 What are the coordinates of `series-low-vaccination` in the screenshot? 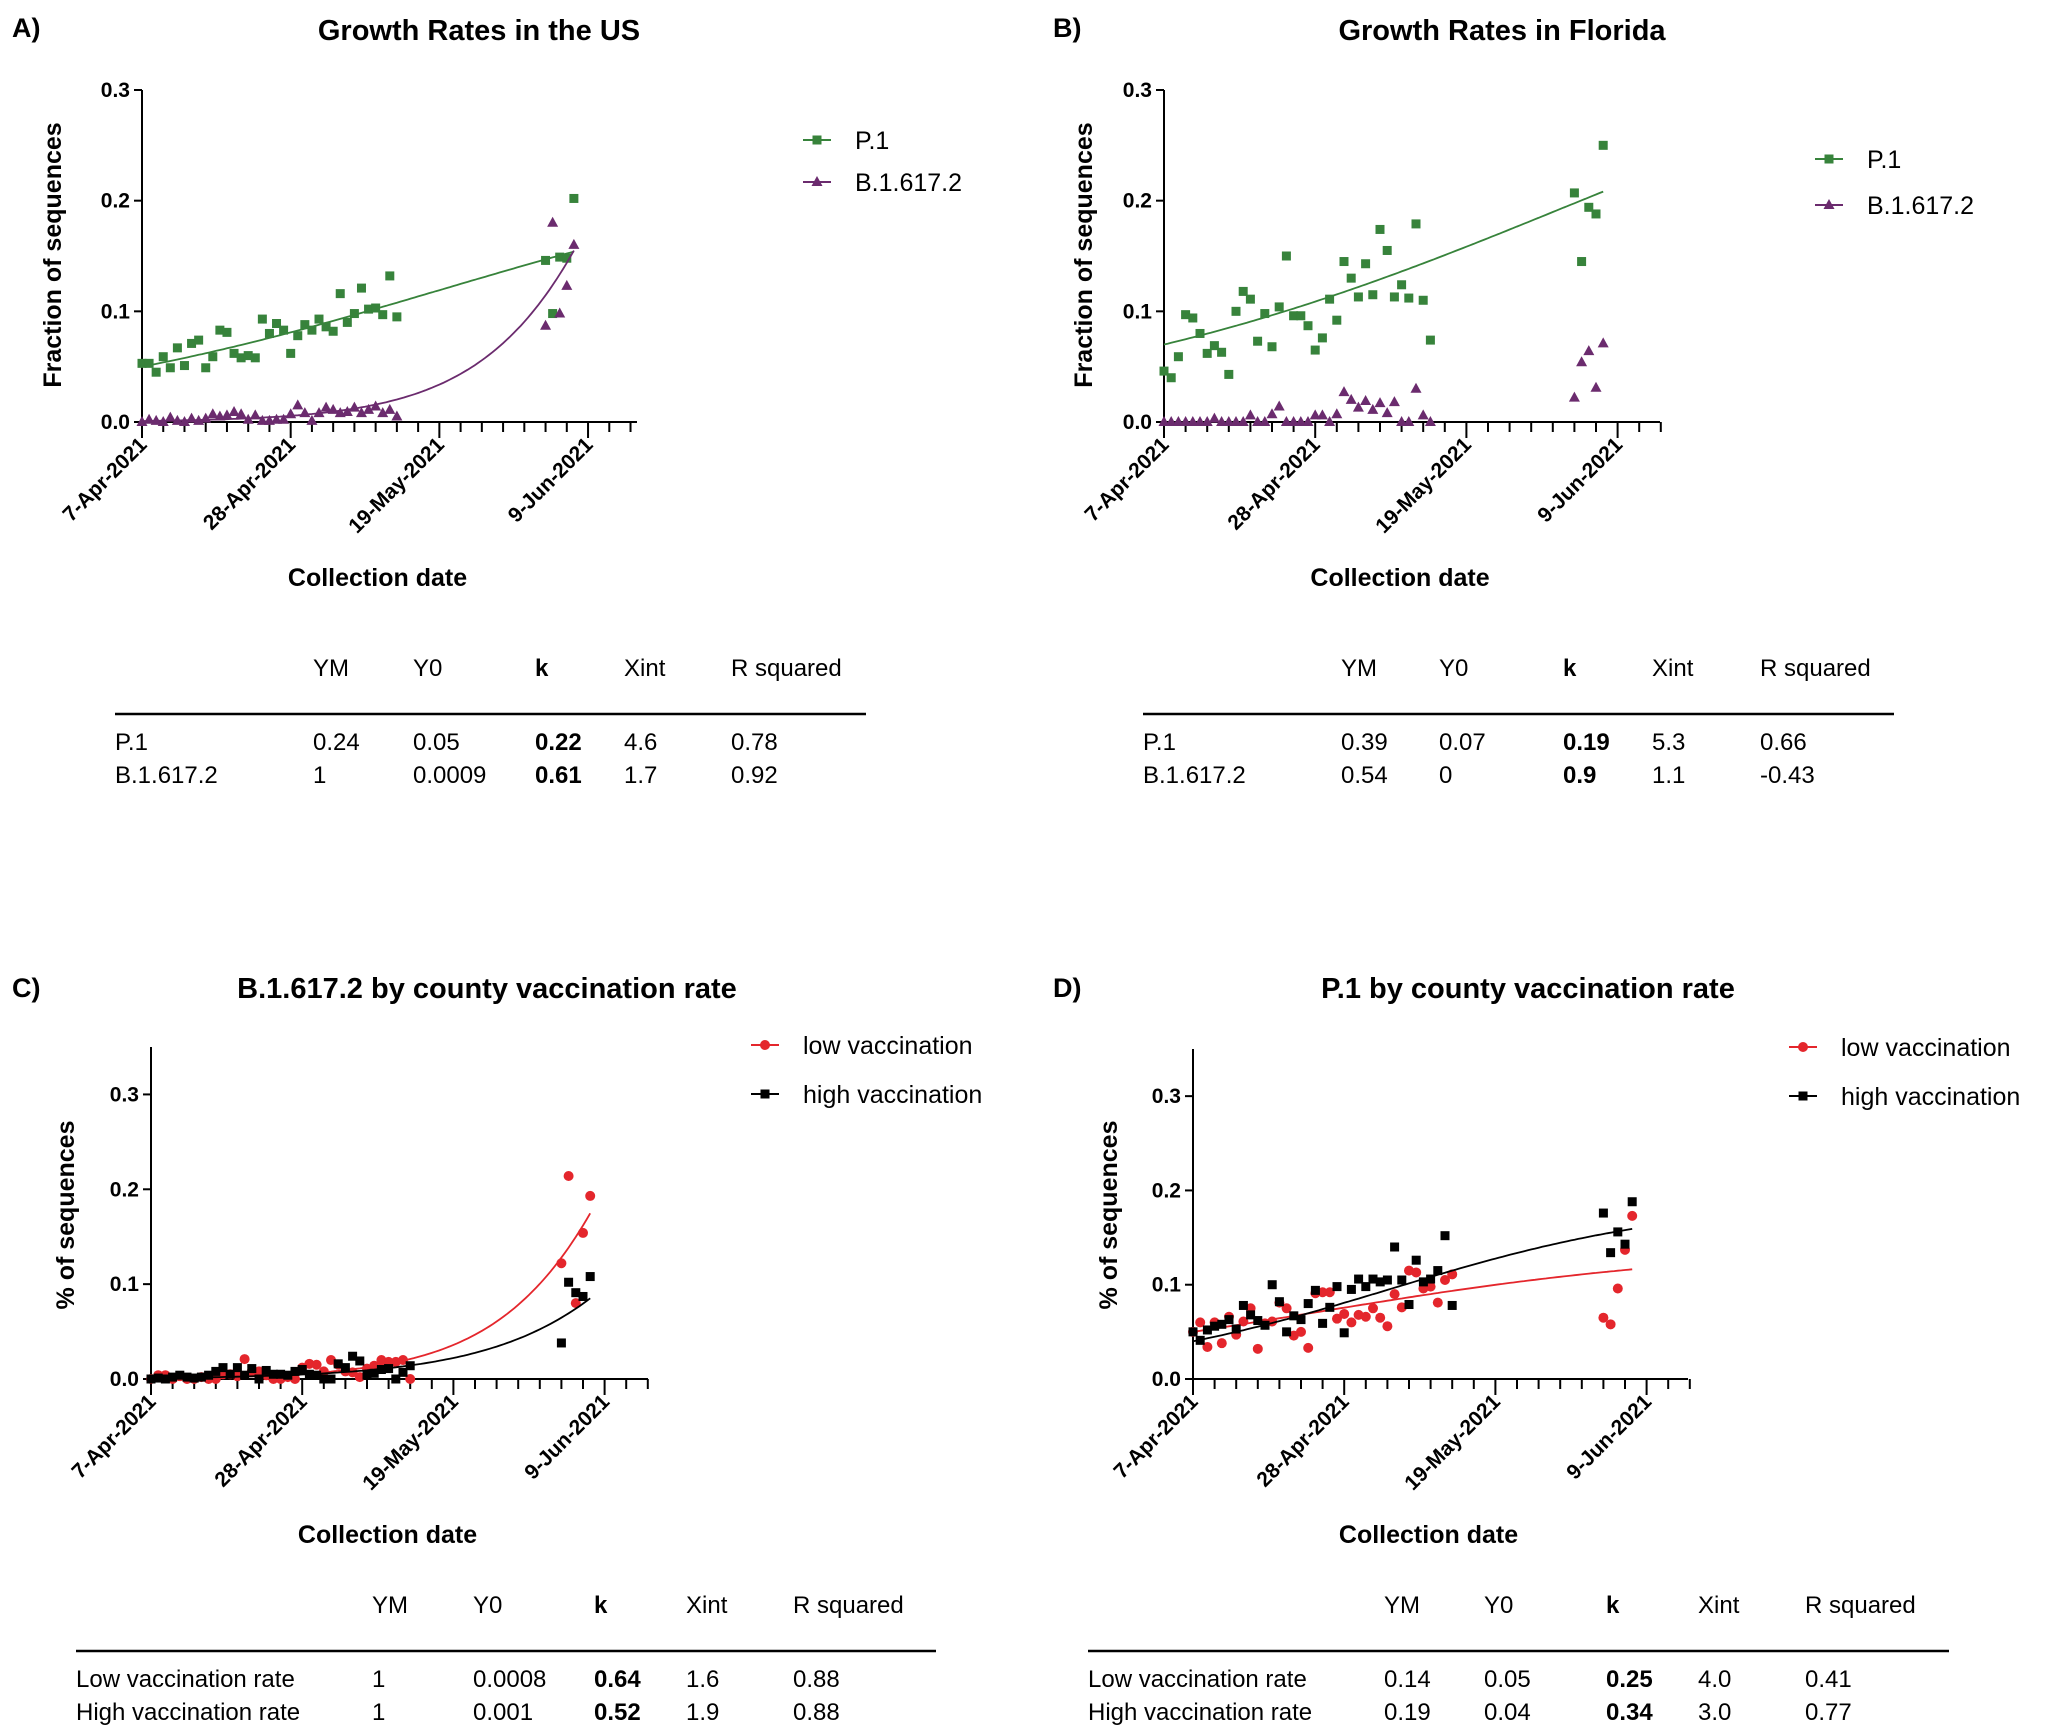 It's located at (371, 1277).